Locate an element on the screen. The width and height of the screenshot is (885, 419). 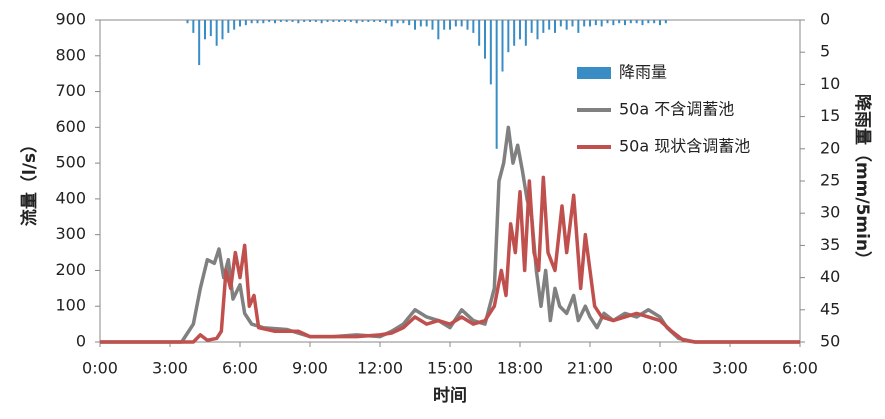
y-tick-label: 400 is located at coordinates (70, 197).